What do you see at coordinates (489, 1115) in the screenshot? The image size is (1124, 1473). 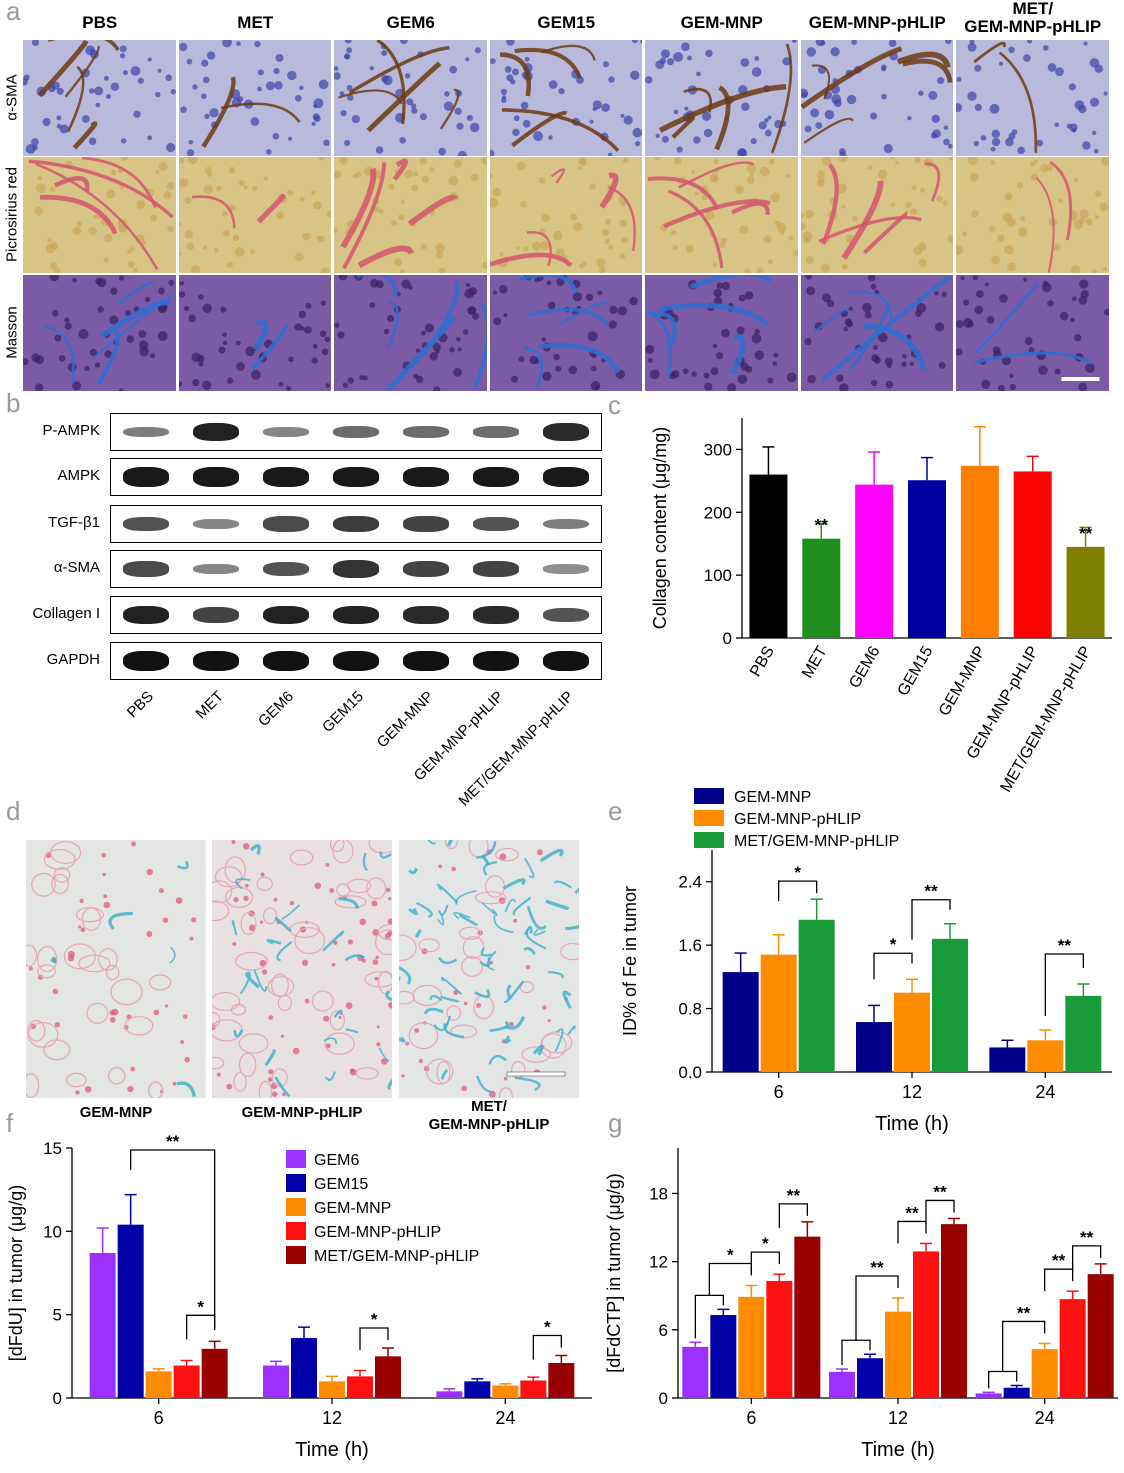 I see `image-caption: MET/ GEM-MNP-pHLIP` at bounding box center [489, 1115].